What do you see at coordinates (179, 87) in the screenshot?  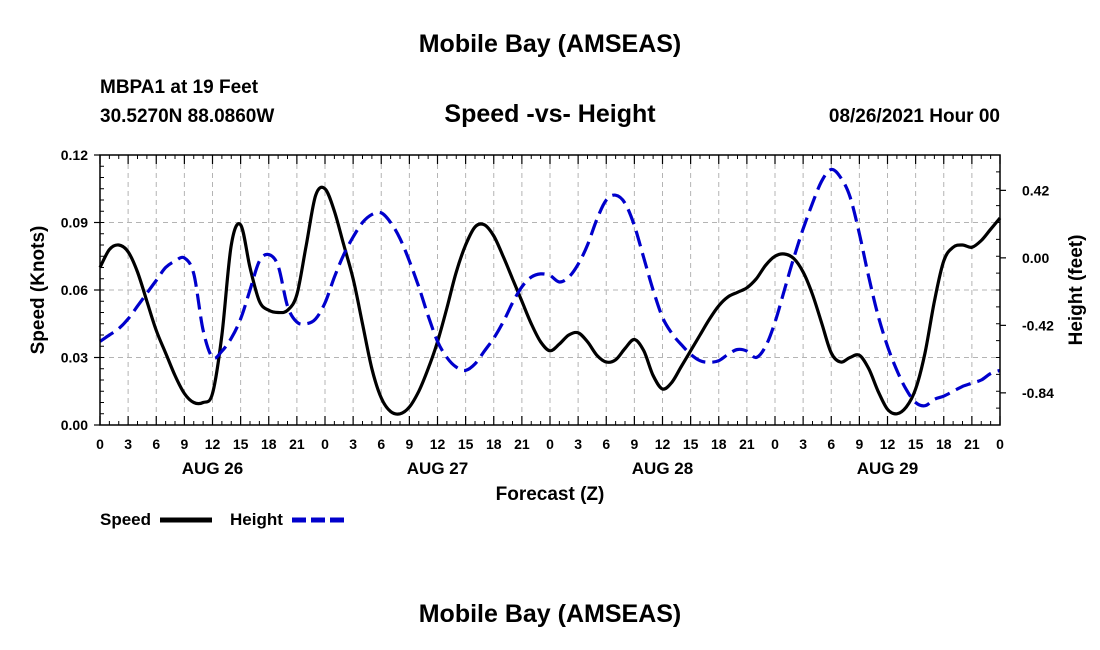 I see `station-label: MBPA1 at 19 Feet` at bounding box center [179, 87].